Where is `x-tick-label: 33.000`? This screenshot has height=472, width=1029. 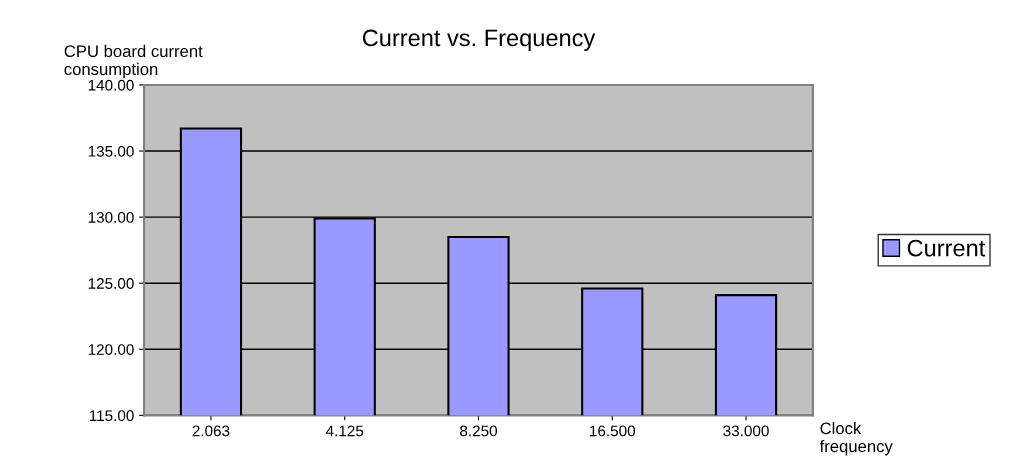 x-tick-label: 33.000 is located at coordinates (746, 431).